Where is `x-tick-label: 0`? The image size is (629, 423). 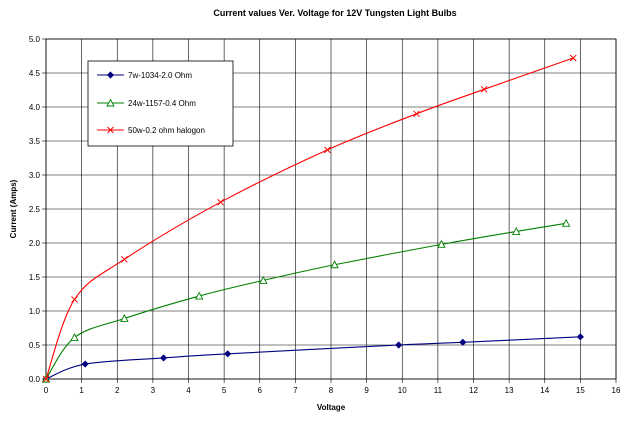
x-tick-label: 0 is located at coordinates (46, 390).